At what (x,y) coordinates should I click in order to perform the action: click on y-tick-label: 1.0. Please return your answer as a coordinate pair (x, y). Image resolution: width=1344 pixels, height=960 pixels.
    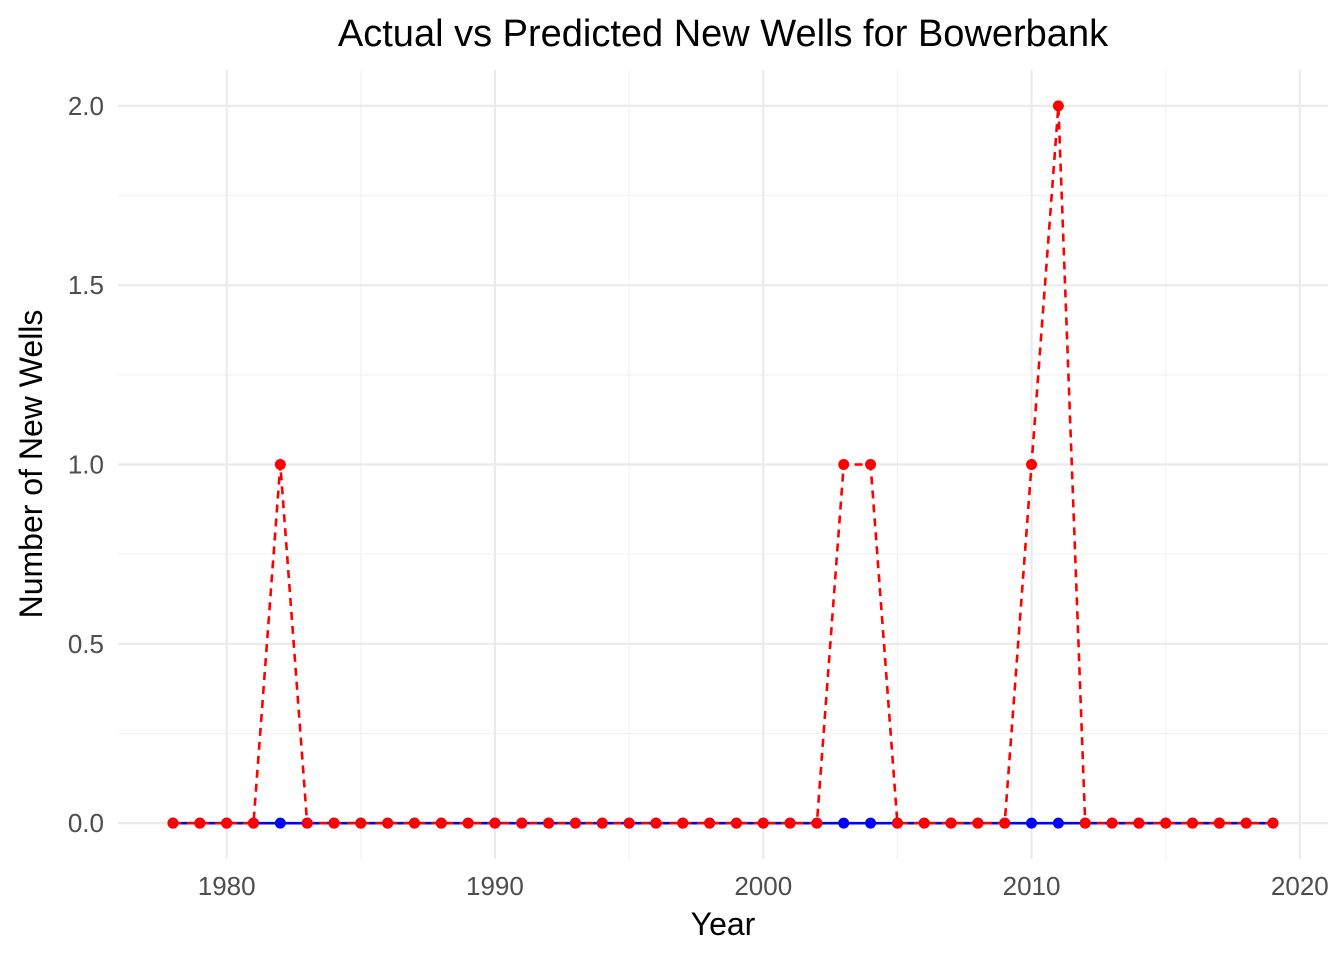
    Looking at the image, I should click on (86, 465).